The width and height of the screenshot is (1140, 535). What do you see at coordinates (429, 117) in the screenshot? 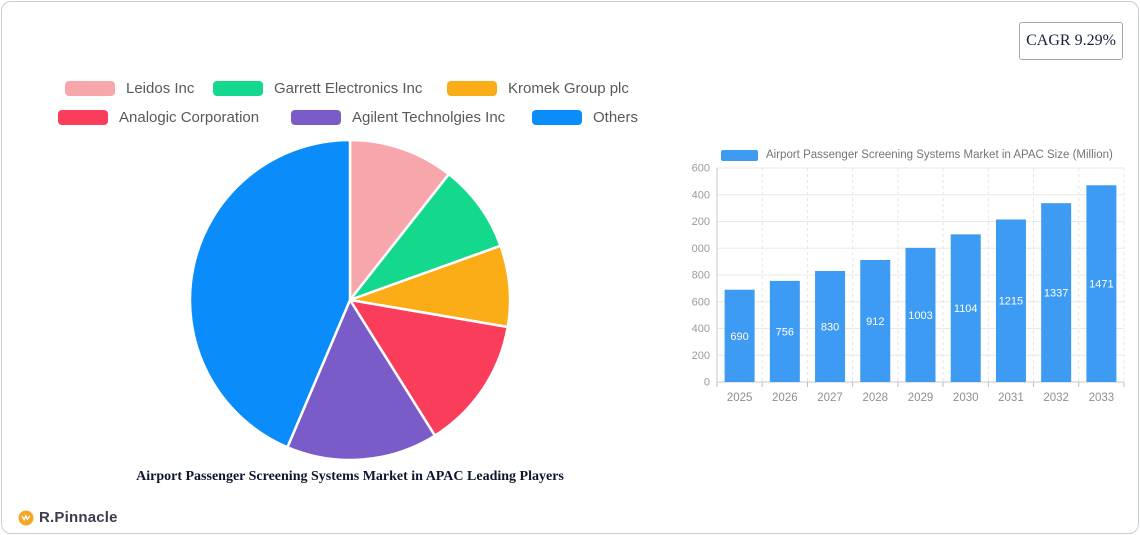
I see `legend-label: Agilent Technolgies Inc` at bounding box center [429, 117].